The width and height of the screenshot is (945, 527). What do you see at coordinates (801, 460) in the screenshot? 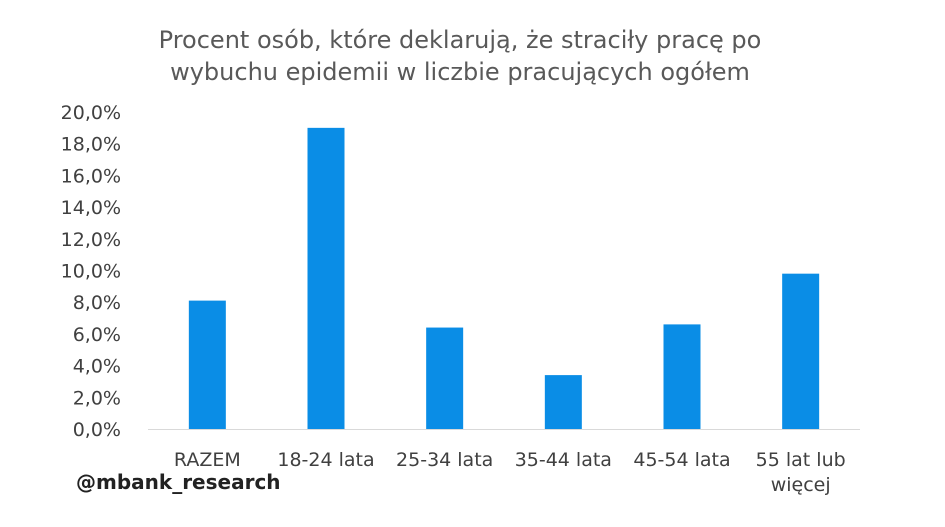
I see `x-category-label: 55 lat lub` at bounding box center [801, 460].